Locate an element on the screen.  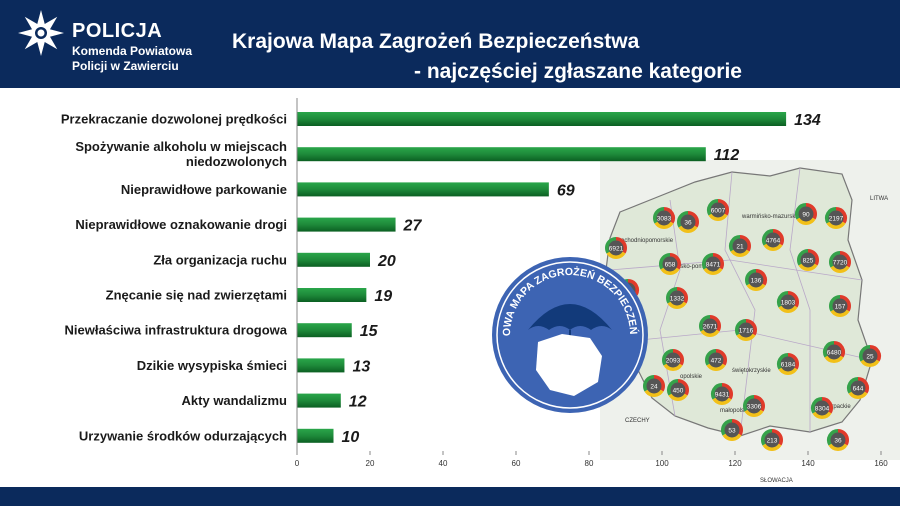
map-count-marker: 2671 is located at coordinates (710, 326).